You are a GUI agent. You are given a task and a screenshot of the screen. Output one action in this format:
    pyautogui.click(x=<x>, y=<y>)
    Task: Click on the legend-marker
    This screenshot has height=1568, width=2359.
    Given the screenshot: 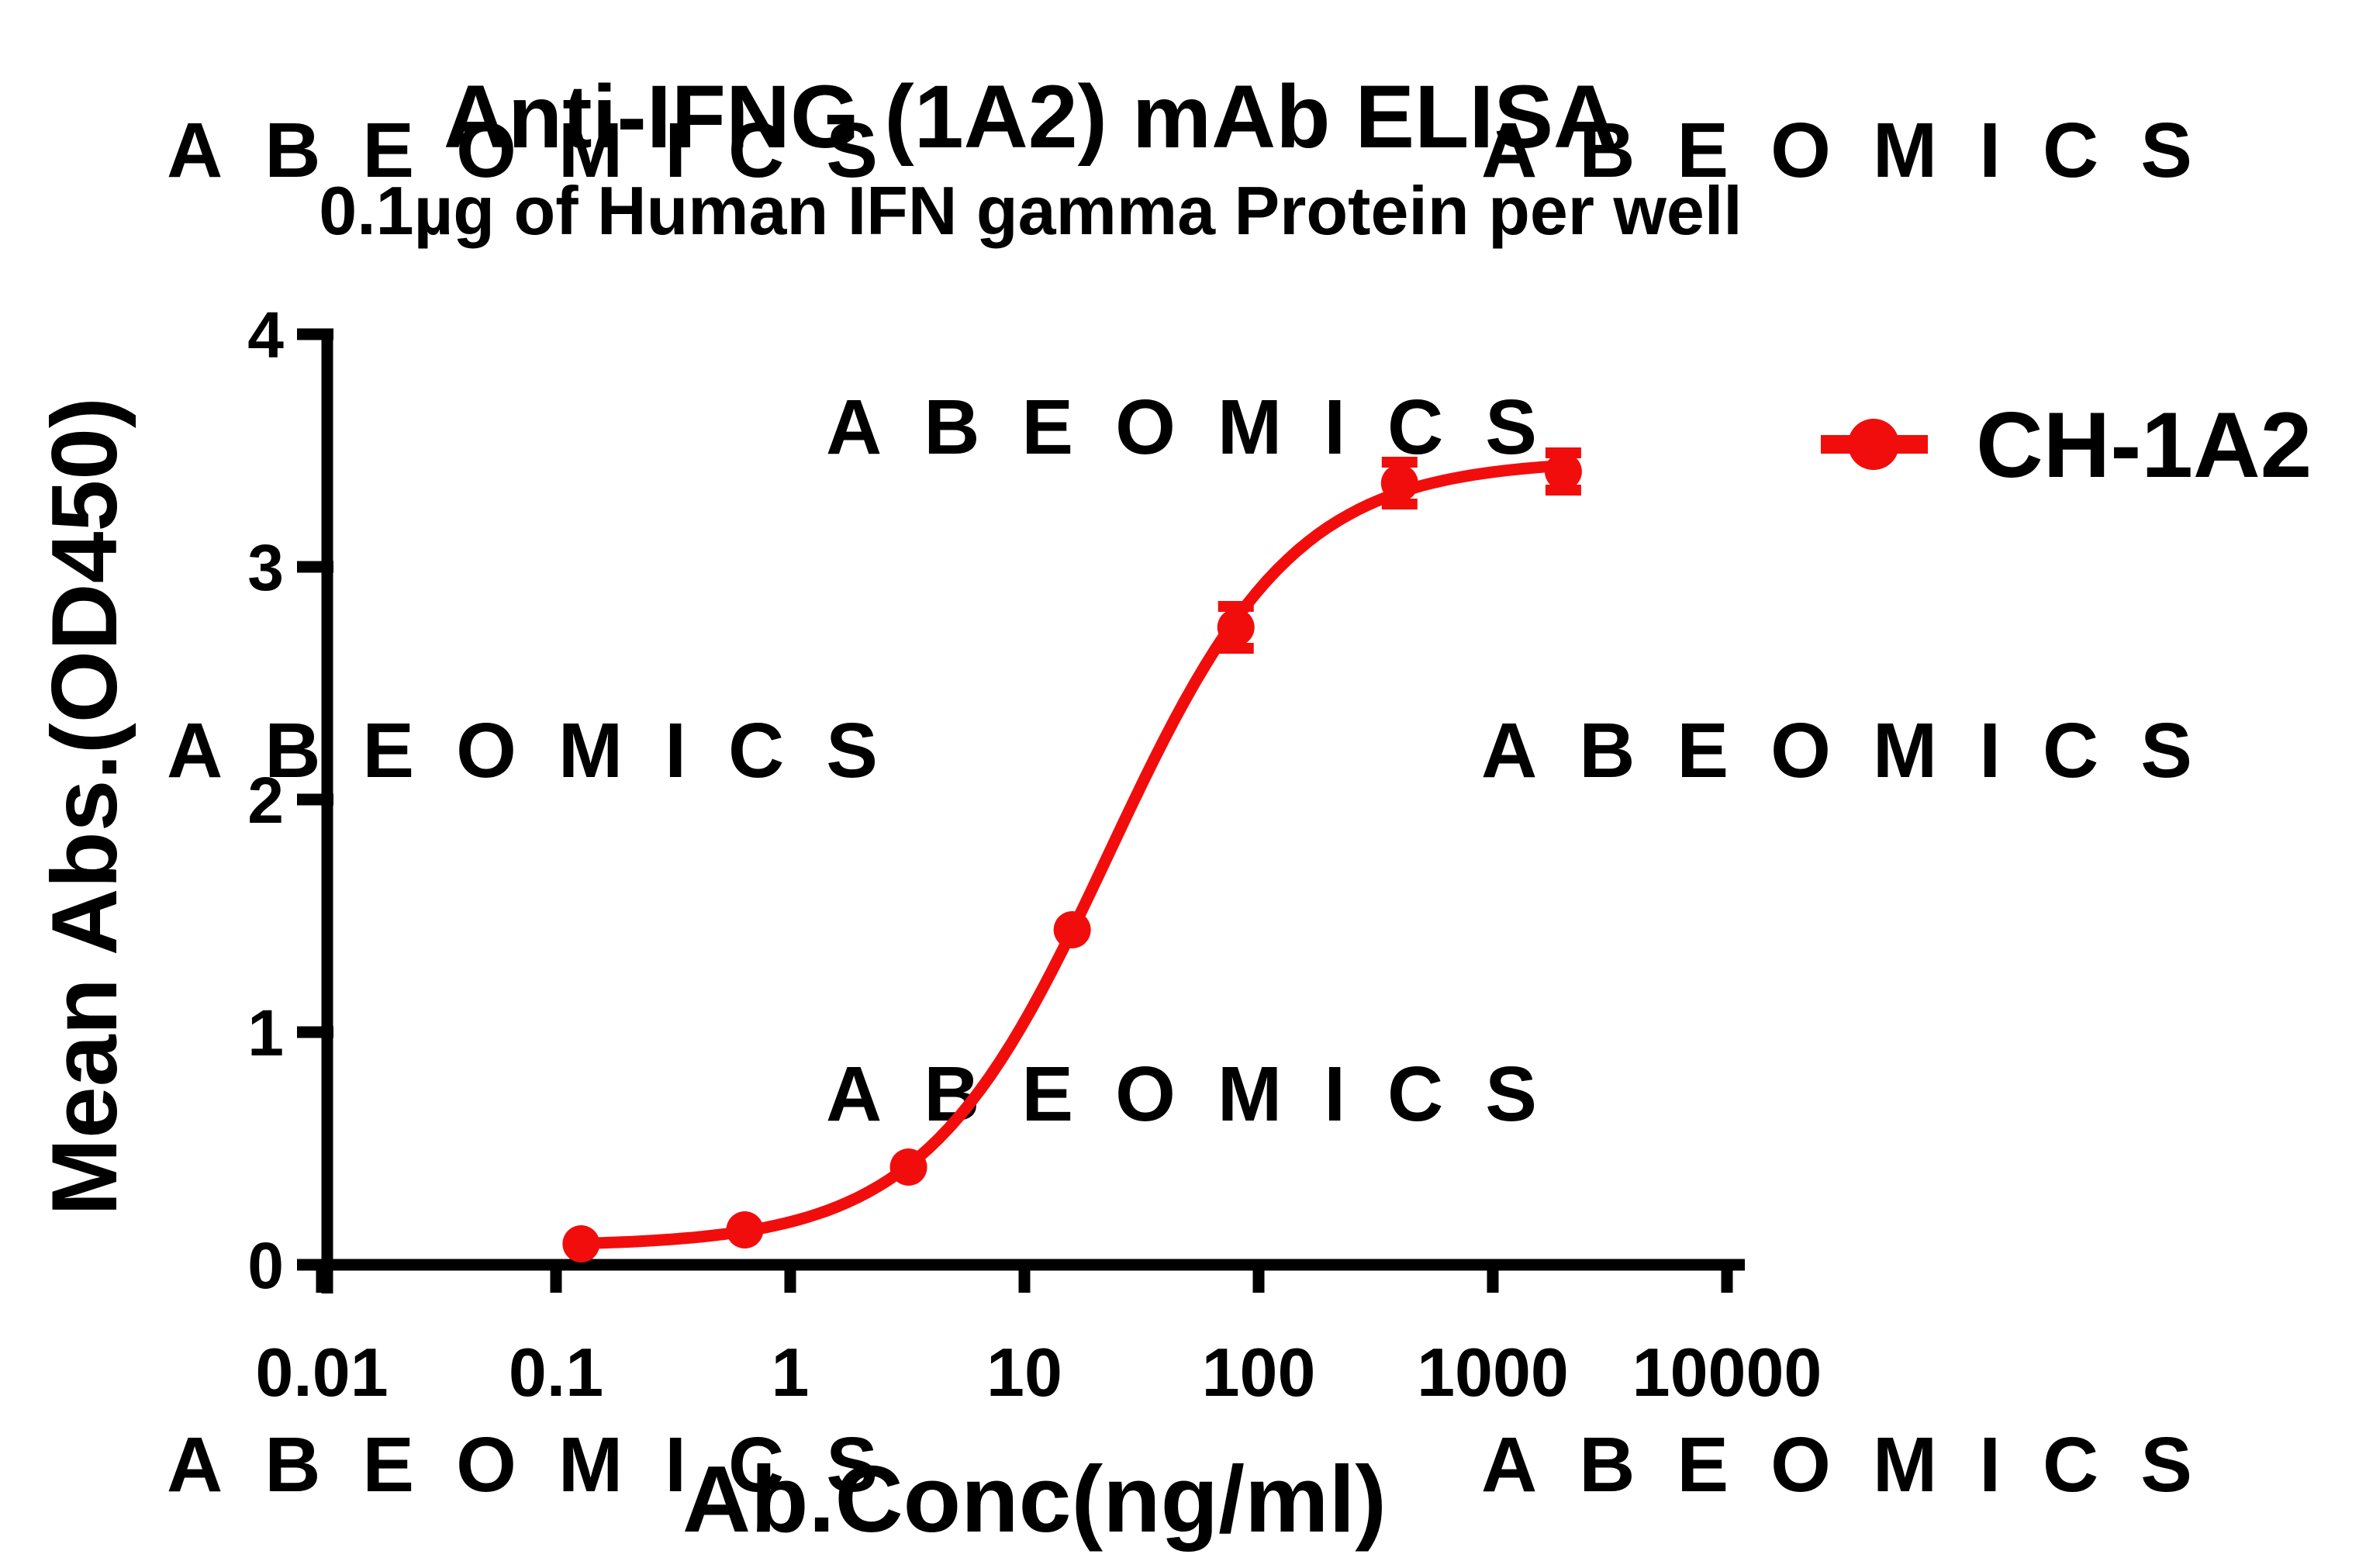 What is the action you would take?
    pyautogui.click(x=1873, y=444)
    